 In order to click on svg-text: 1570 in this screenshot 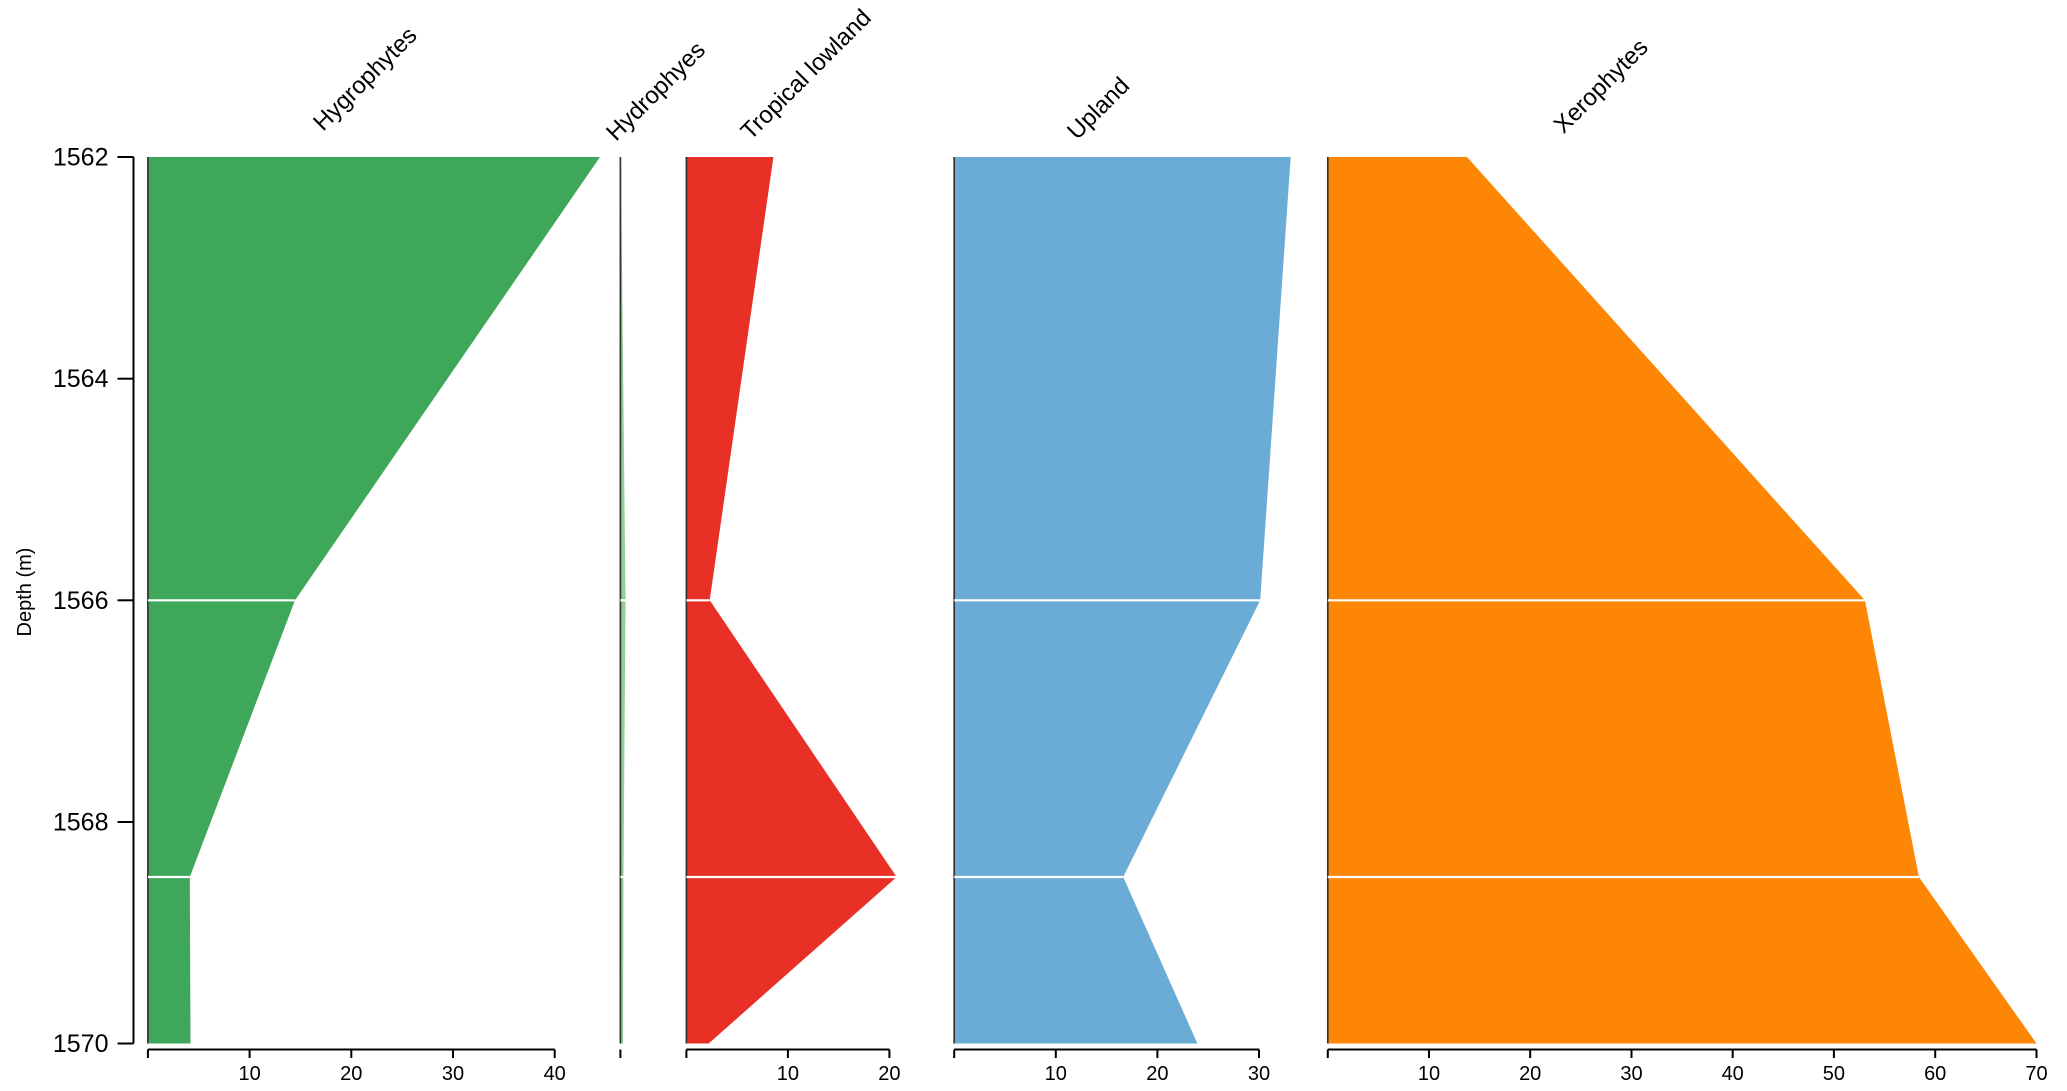, I will do `click(81, 1044)`.